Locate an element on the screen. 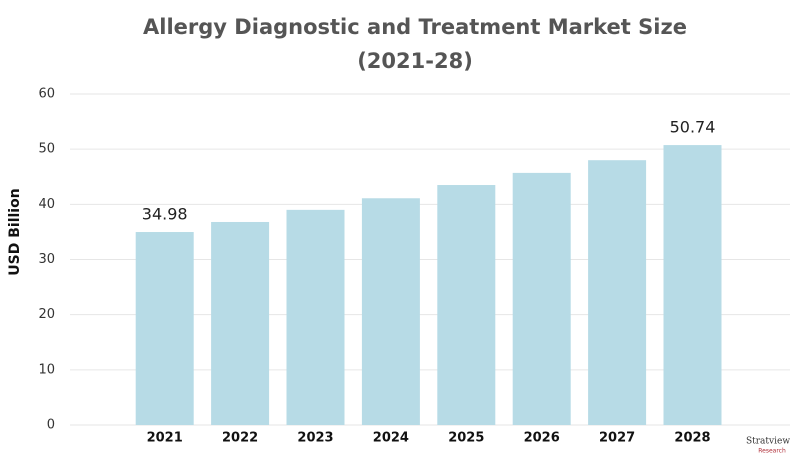 This screenshot has width=800, height=458. data-label: 50.74 is located at coordinates (693, 127).